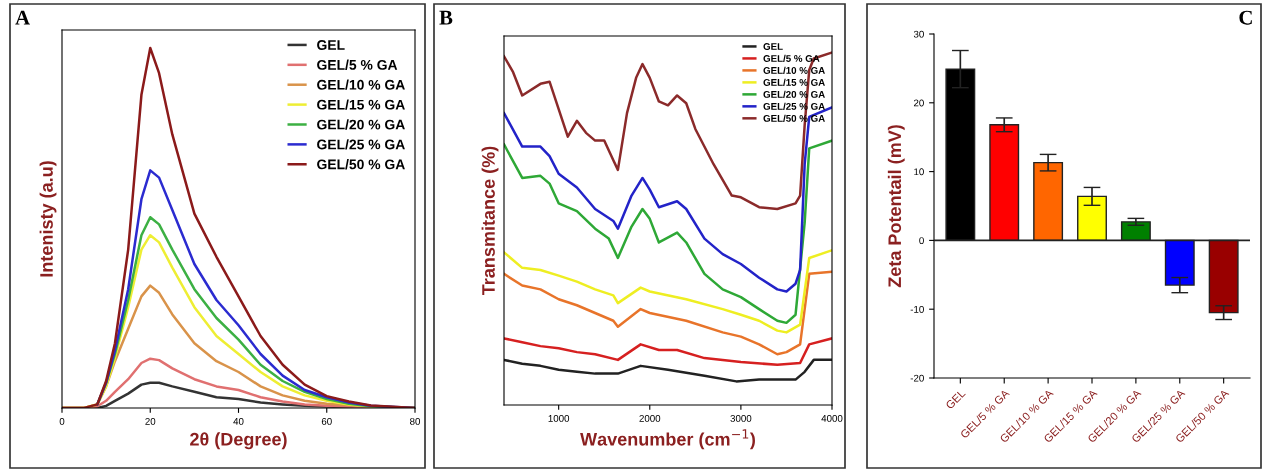  Describe the element at coordinates (650, 418) in the screenshot. I see `x-tick-label: 2000` at that location.